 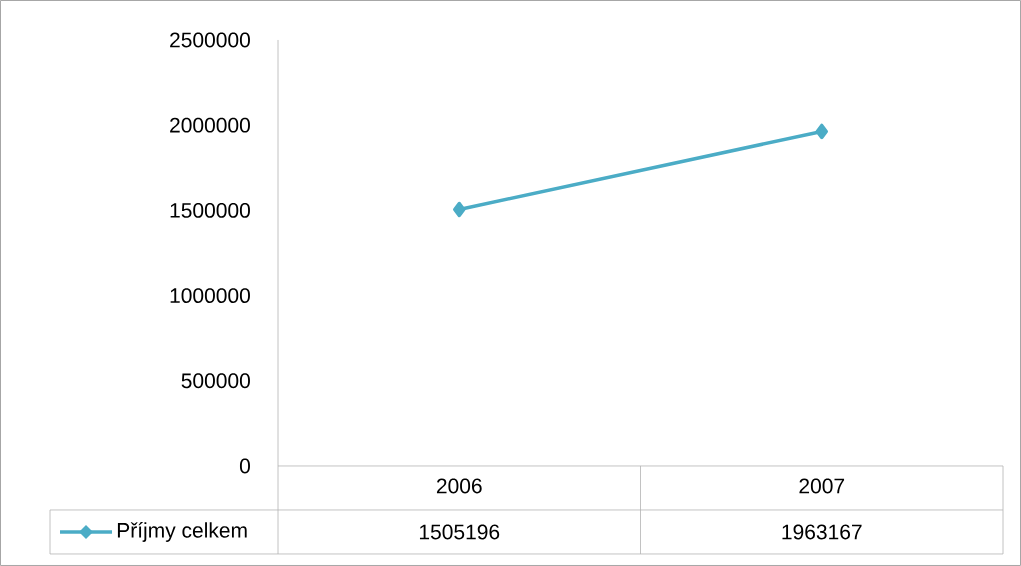 What do you see at coordinates (459, 532) in the screenshot?
I see `data-label: 1505196` at bounding box center [459, 532].